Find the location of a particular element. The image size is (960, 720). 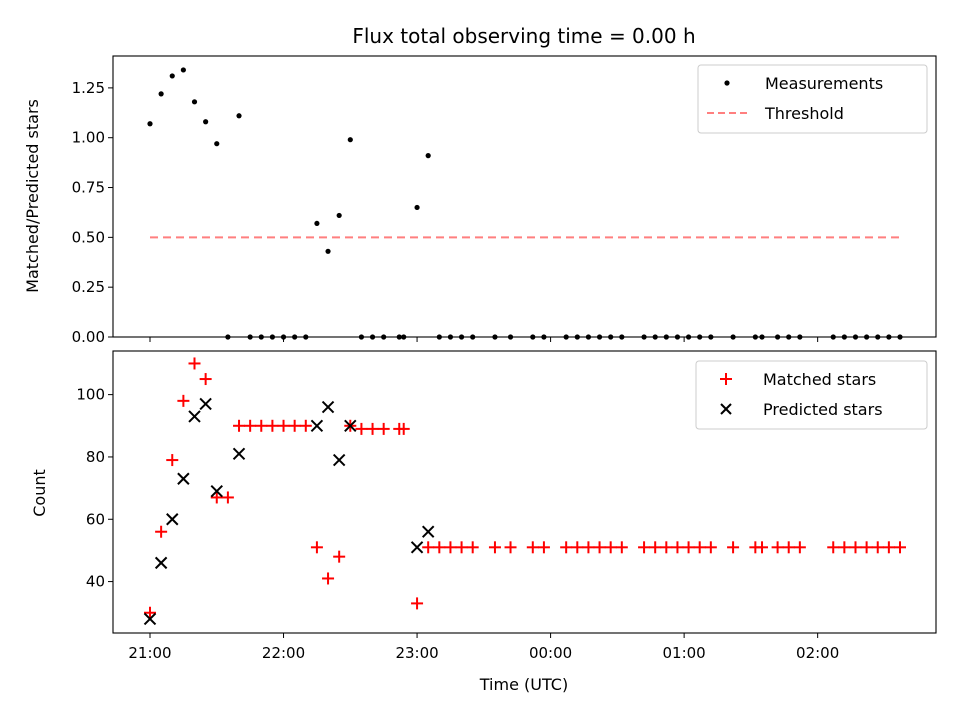

x-tick-label: 23:00 is located at coordinates (416, 653).